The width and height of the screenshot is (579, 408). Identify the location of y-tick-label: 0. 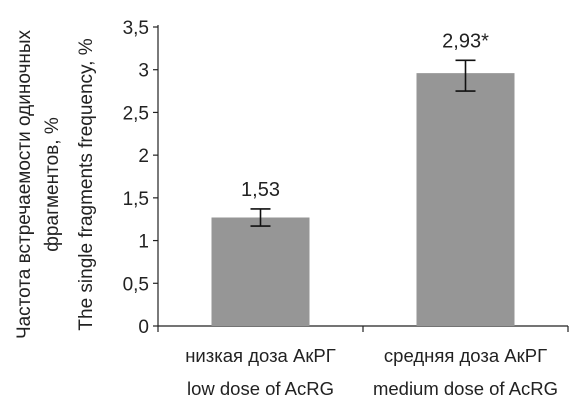
(143, 327).